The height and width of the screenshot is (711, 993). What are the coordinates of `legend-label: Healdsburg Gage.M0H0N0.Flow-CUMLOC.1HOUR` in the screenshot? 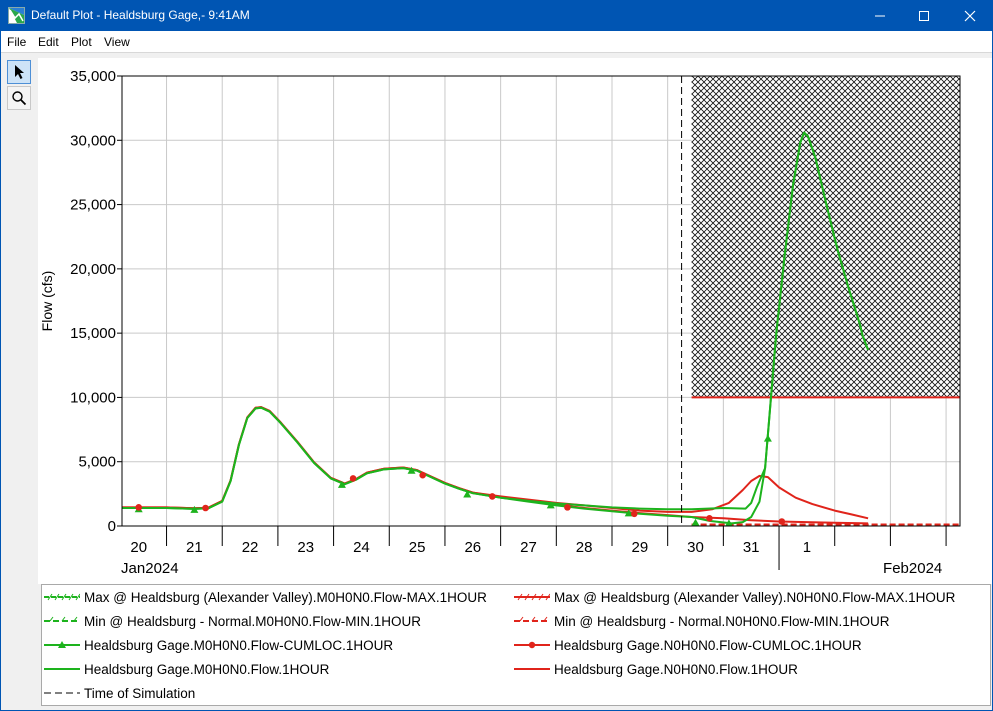 It's located at (239, 645).